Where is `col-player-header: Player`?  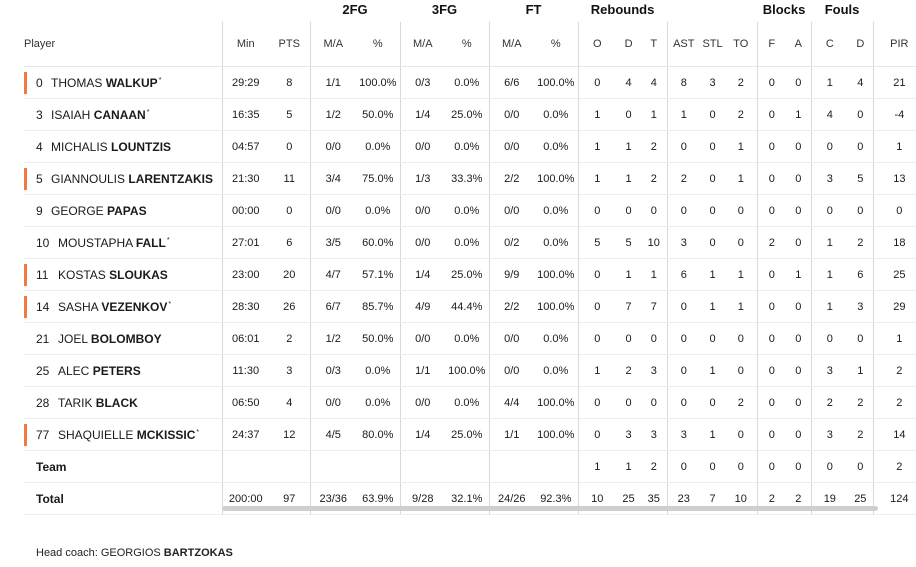 col-player-header: Player is located at coordinates (123, 44).